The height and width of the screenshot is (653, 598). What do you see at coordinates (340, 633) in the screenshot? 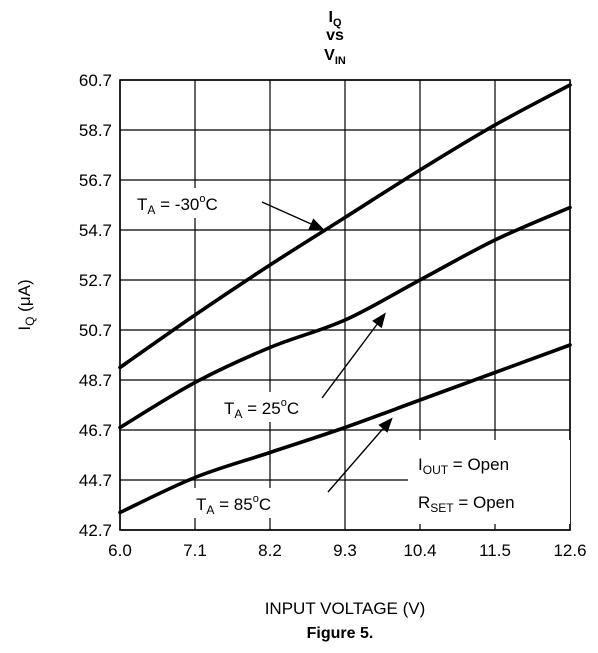
I see `figure-caption: Figure 5.` at bounding box center [340, 633].